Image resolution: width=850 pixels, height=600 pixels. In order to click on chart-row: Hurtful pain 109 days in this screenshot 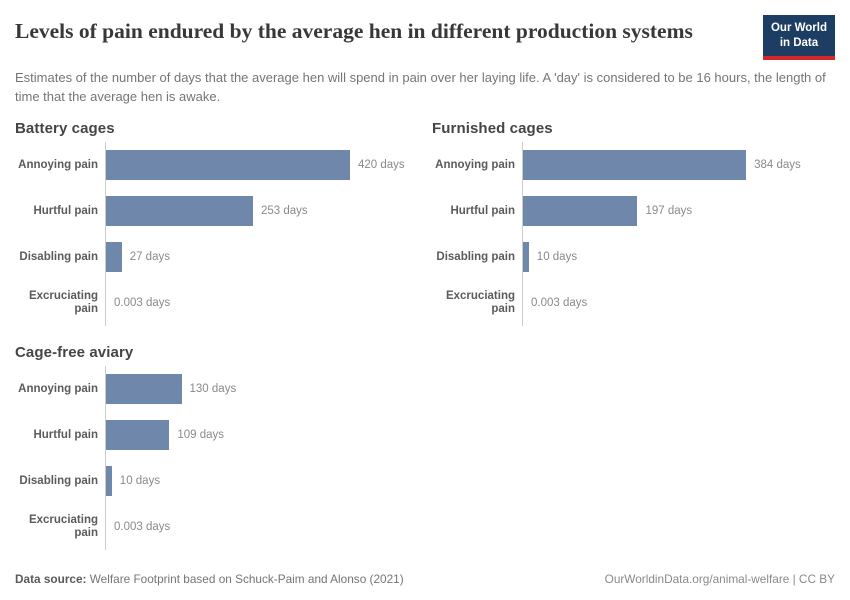, I will do `click(220, 435)`.